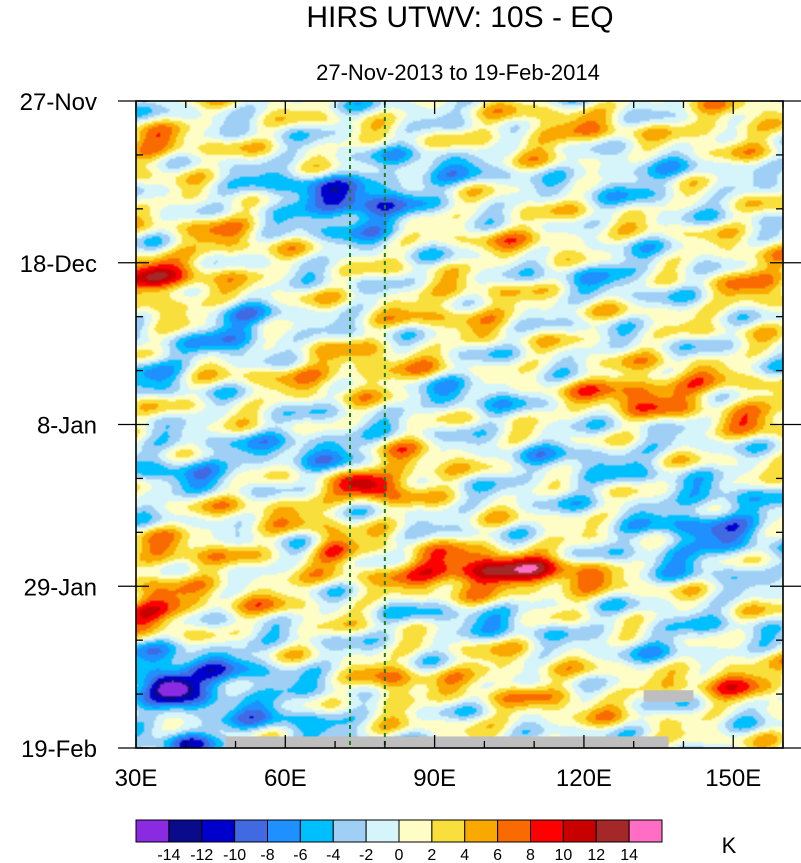  Describe the element at coordinates (333, 855) in the screenshot. I see `colorbar-label: -4` at that location.